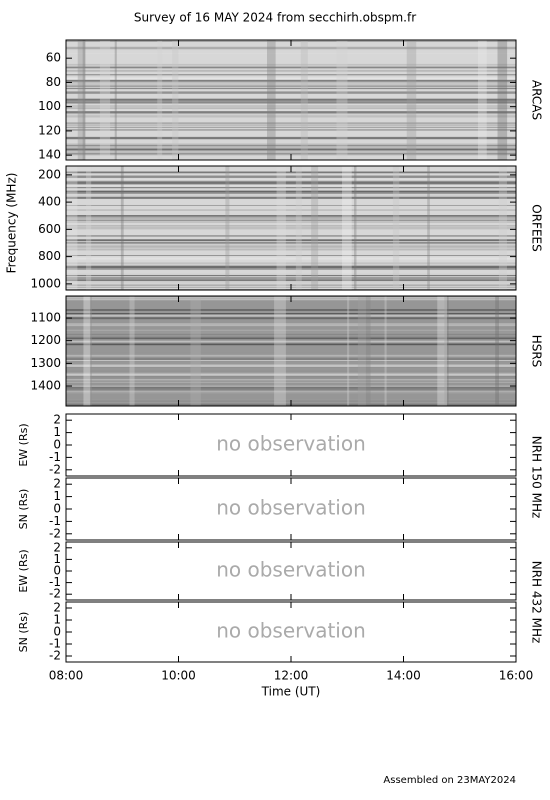  I want to click on y-tick-label: 80, so click(53, 82).